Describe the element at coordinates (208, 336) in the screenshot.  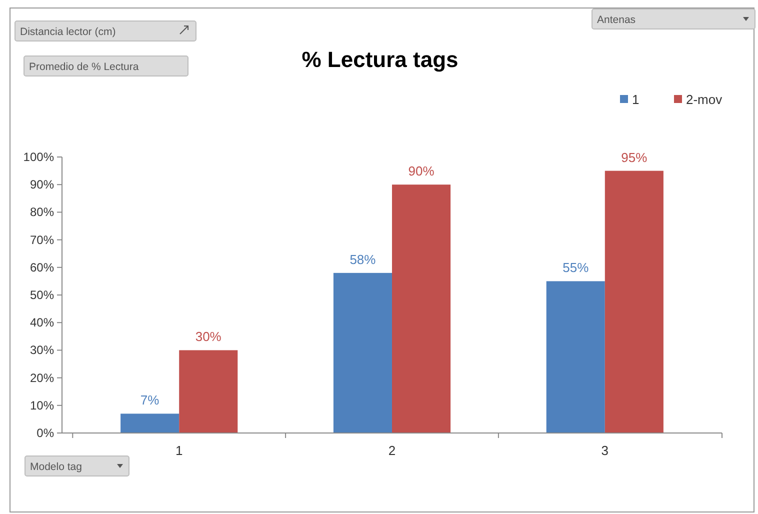
I see `data-label: 30%` at that location.